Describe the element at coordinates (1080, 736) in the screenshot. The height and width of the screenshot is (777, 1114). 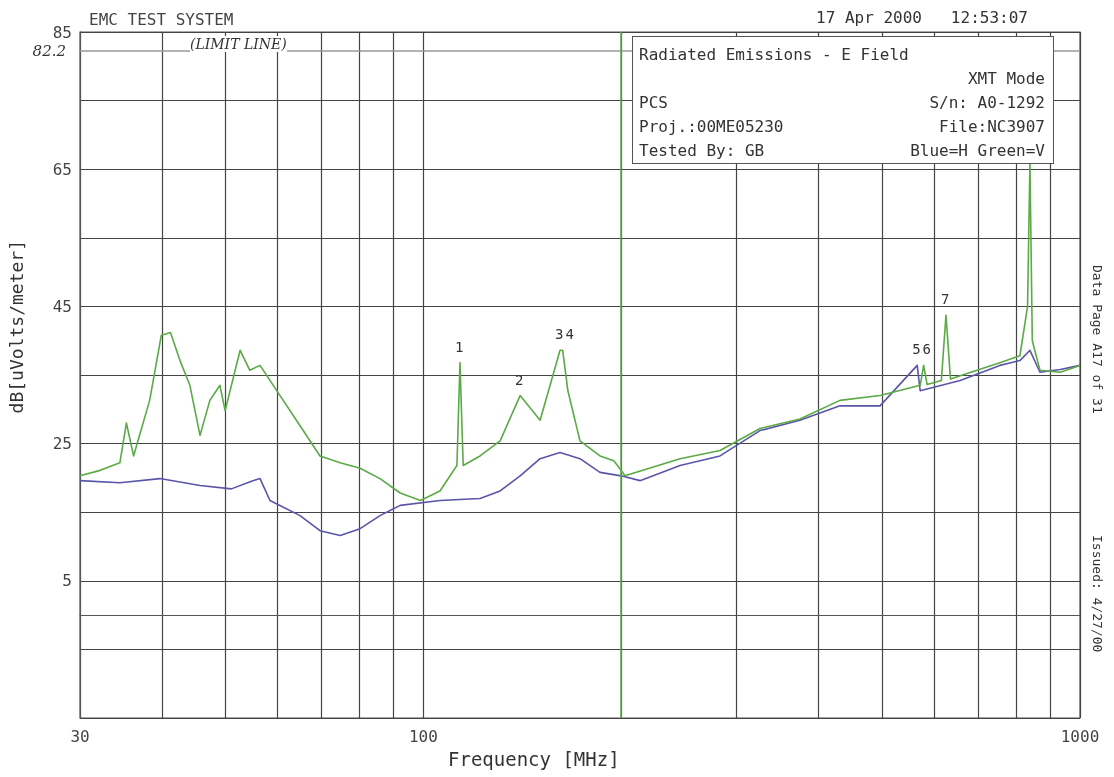
I see `x-tick-label: 1000` at that location.